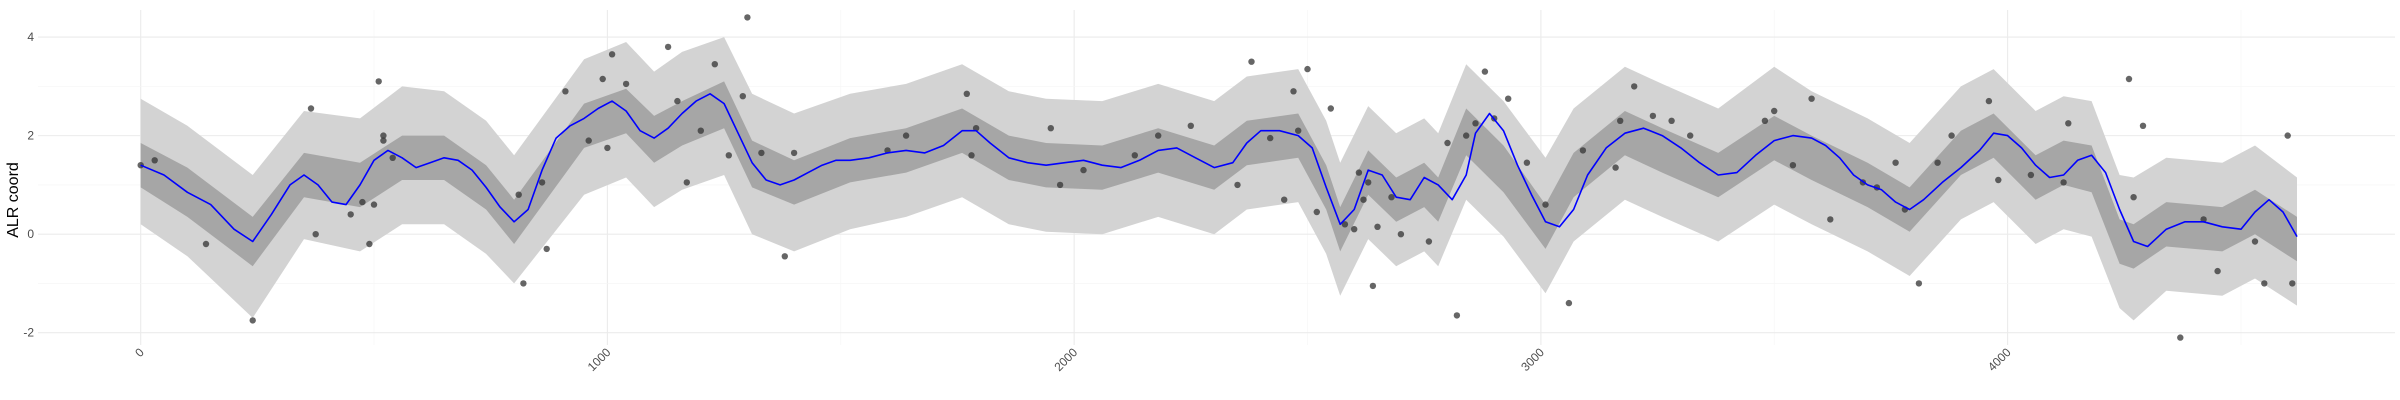 Image resolution: width=2400 pixels, height=400 pixels. What do you see at coordinates (1532, 359) in the screenshot?
I see `x-tick-label: 3000` at bounding box center [1532, 359].